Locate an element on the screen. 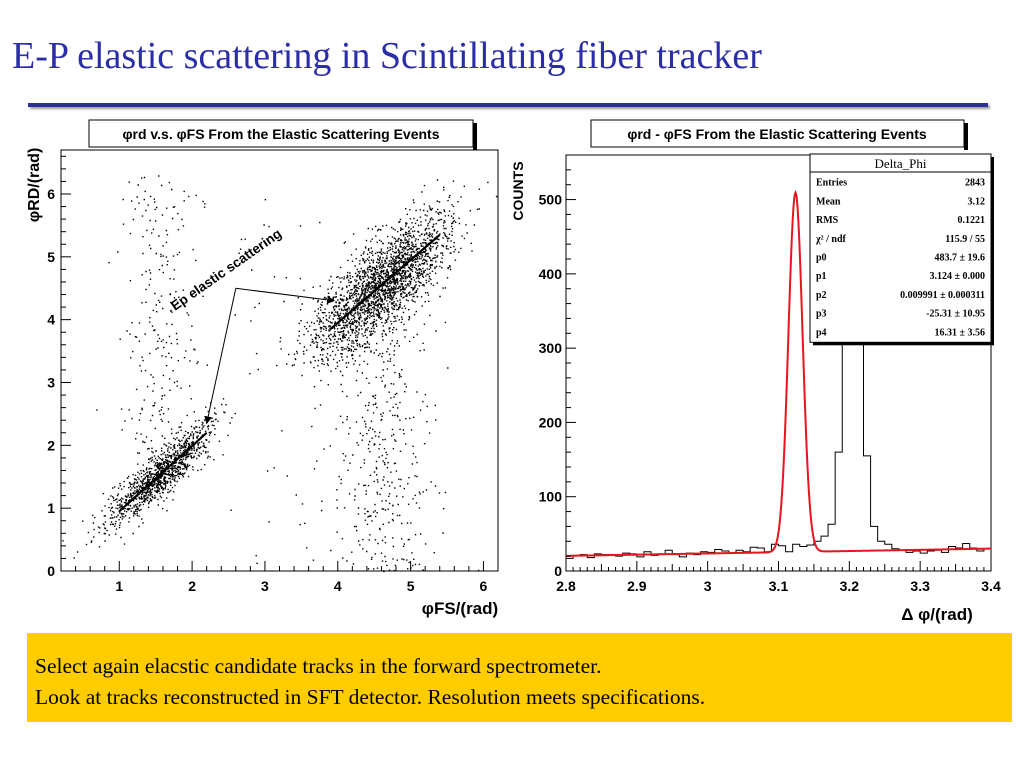 The height and width of the screenshot is (768, 1024). stats-label: χ² / ndf is located at coordinates (831, 239).